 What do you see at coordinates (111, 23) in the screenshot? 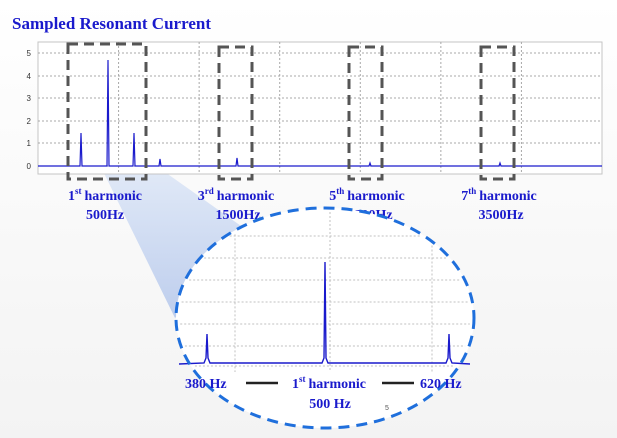
I see `page-title: Sampled Resonant Current` at bounding box center [111, 23].